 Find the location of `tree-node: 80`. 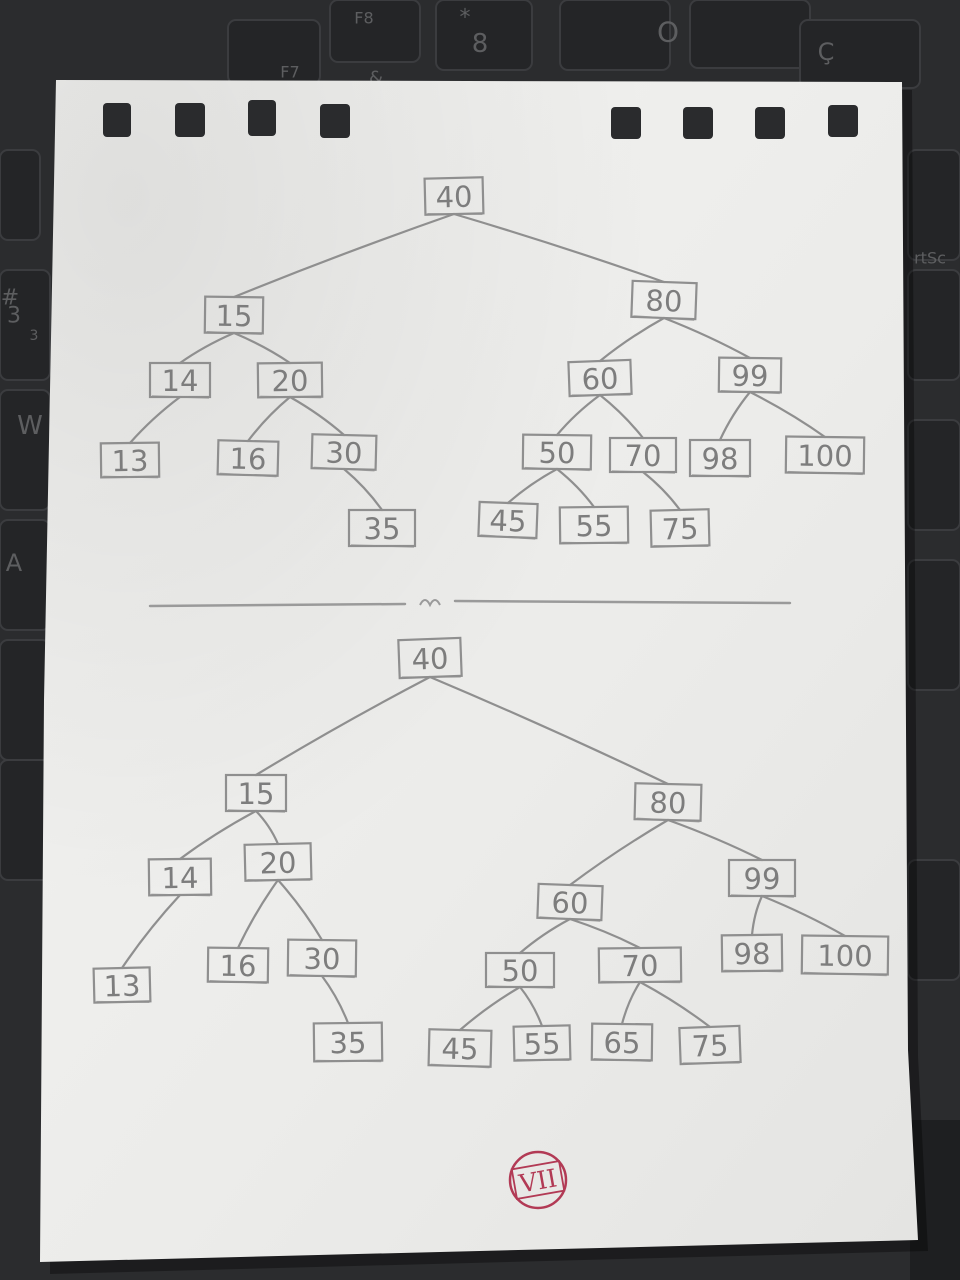

tree-node: 80 is located at coordinates (664, 300).